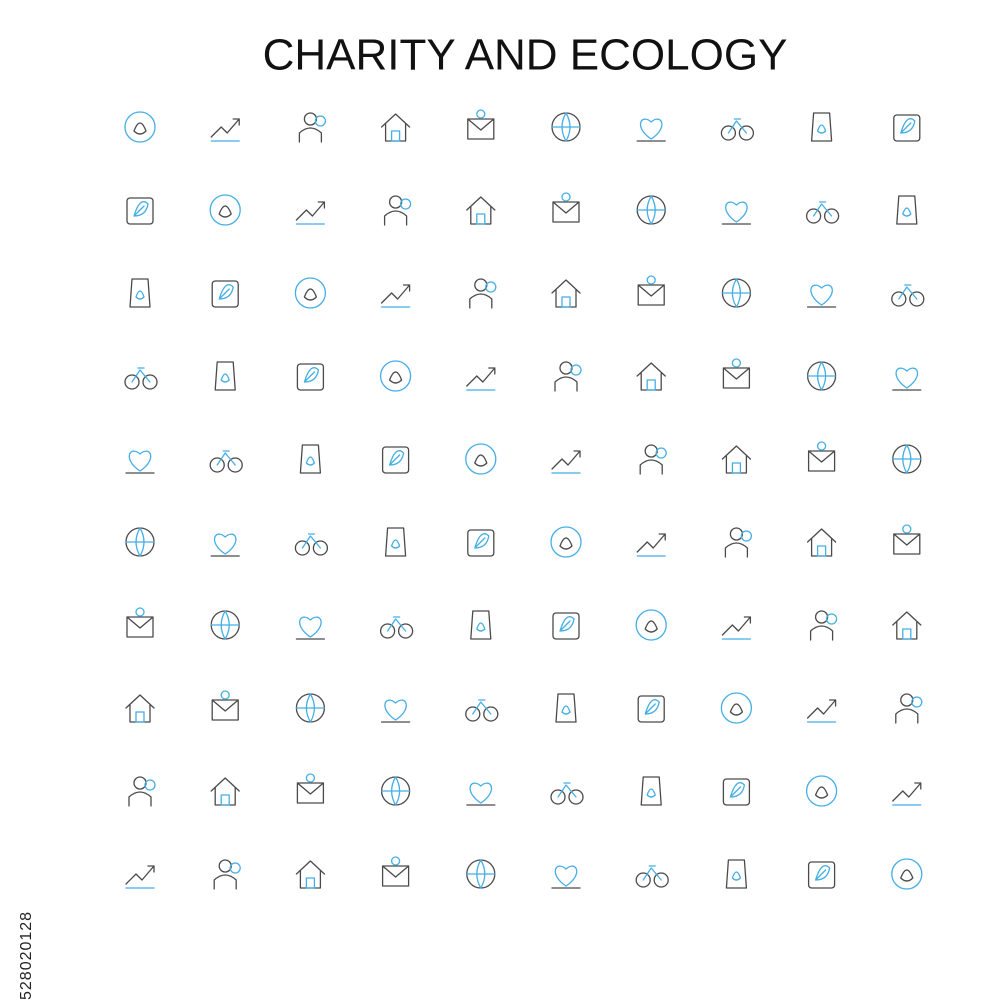 The image size is (1000, 1000). I want to click on title: CHARITY AND ECOLOGY, so click(525, 55).